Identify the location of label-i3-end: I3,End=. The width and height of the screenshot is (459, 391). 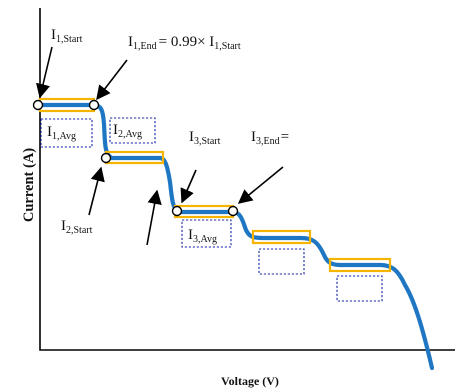
(270, 138).